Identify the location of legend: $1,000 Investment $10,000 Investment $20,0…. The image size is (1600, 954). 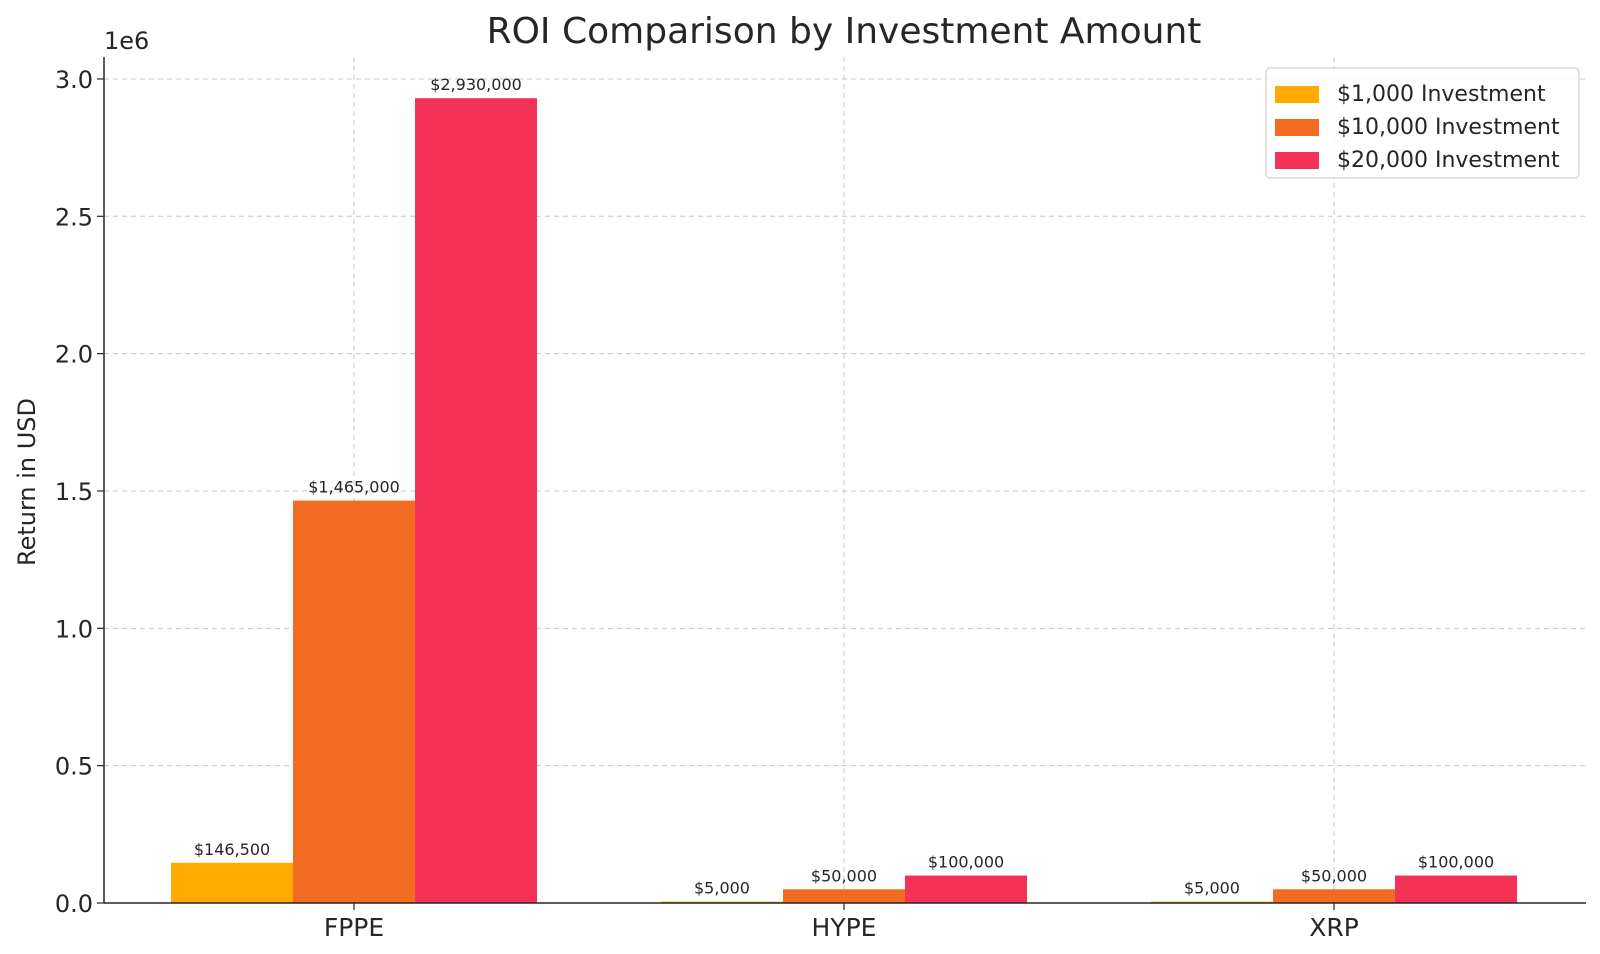
(1422, 123).